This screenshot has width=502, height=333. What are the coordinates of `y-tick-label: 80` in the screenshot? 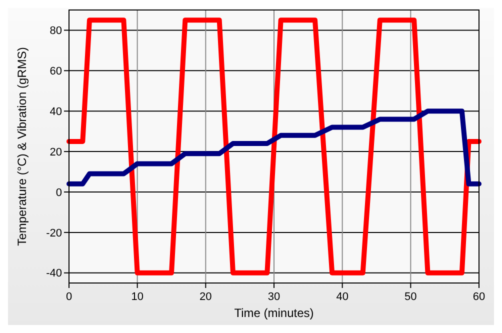 It's located at (56, 31).